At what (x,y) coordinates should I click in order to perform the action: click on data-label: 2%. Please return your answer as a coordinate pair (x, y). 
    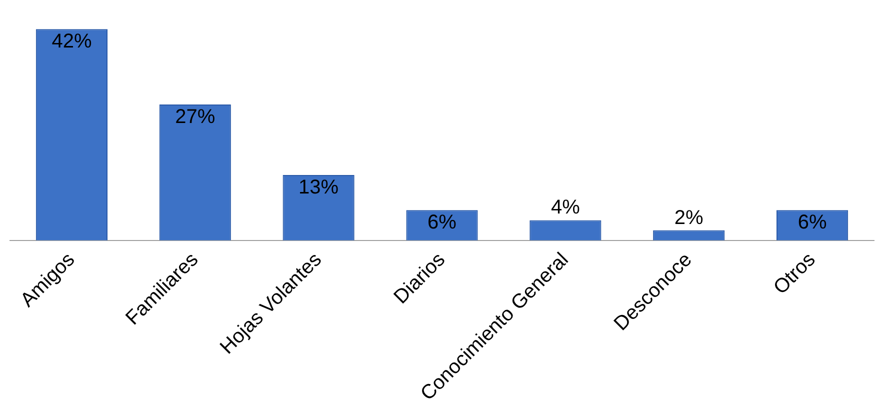
    Looking at the image, I should click on (689, 217).